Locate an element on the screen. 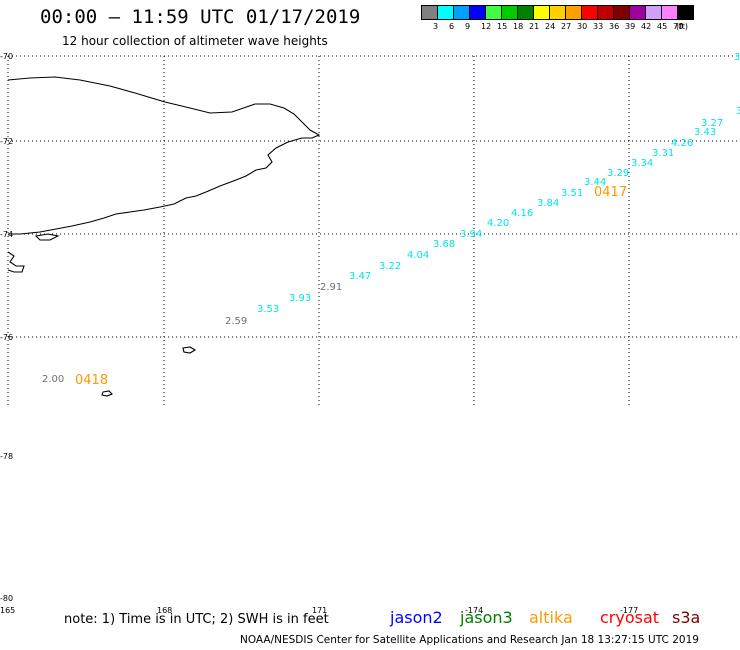  lat-label: -78 is located at coordinates (7, 456).